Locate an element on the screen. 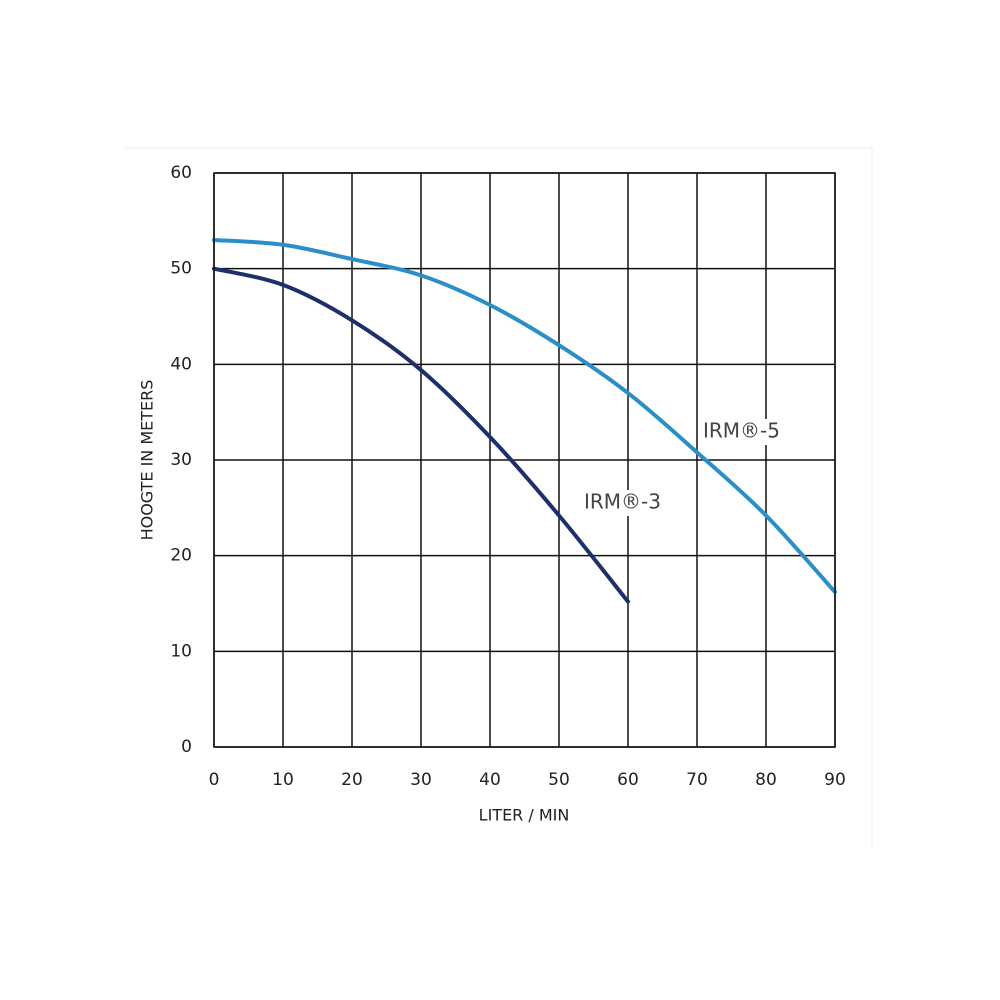  y-tick-label: 50 is located at coordinates (181, 269).